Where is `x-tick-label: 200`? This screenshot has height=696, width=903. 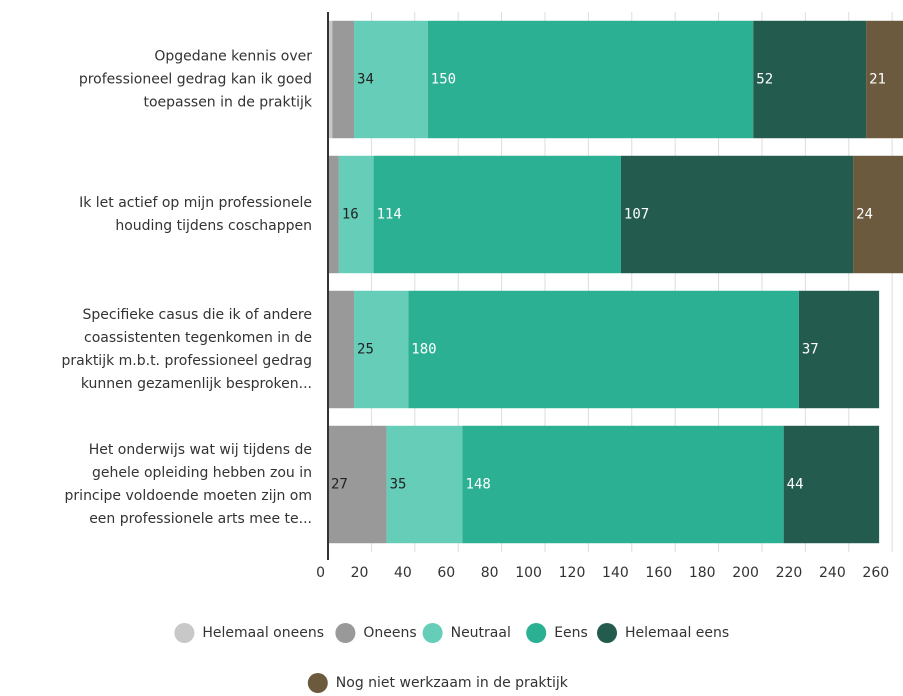
x-tick-label: 200 is located at coordinates (745, 573).